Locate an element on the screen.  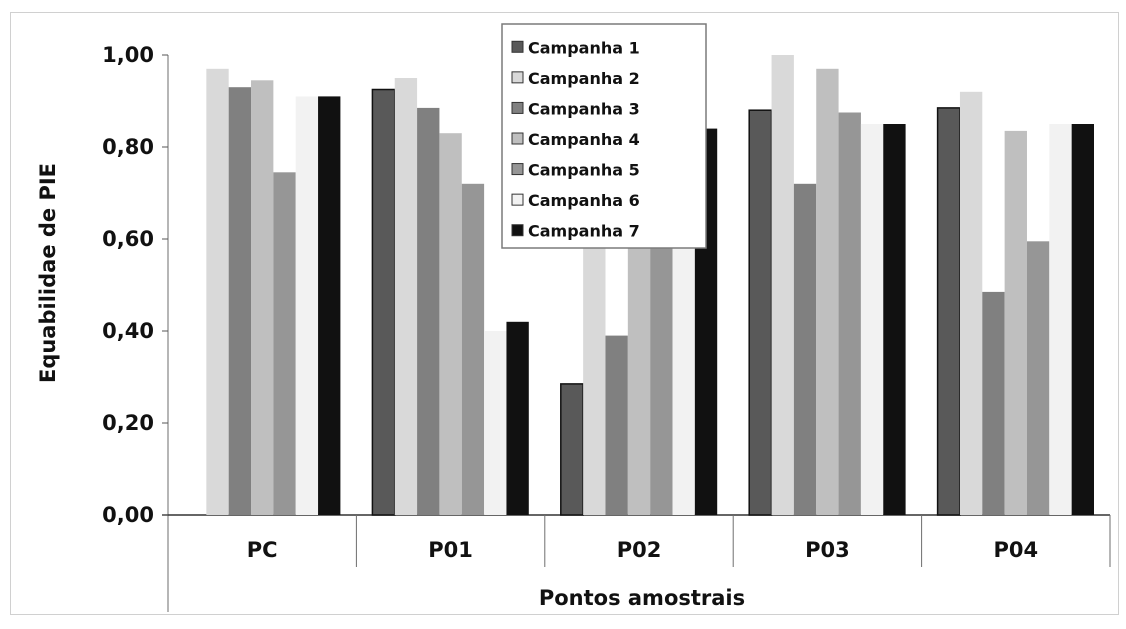
x-axis-label: Pontos amostrais is located at coordinates (642, 598).